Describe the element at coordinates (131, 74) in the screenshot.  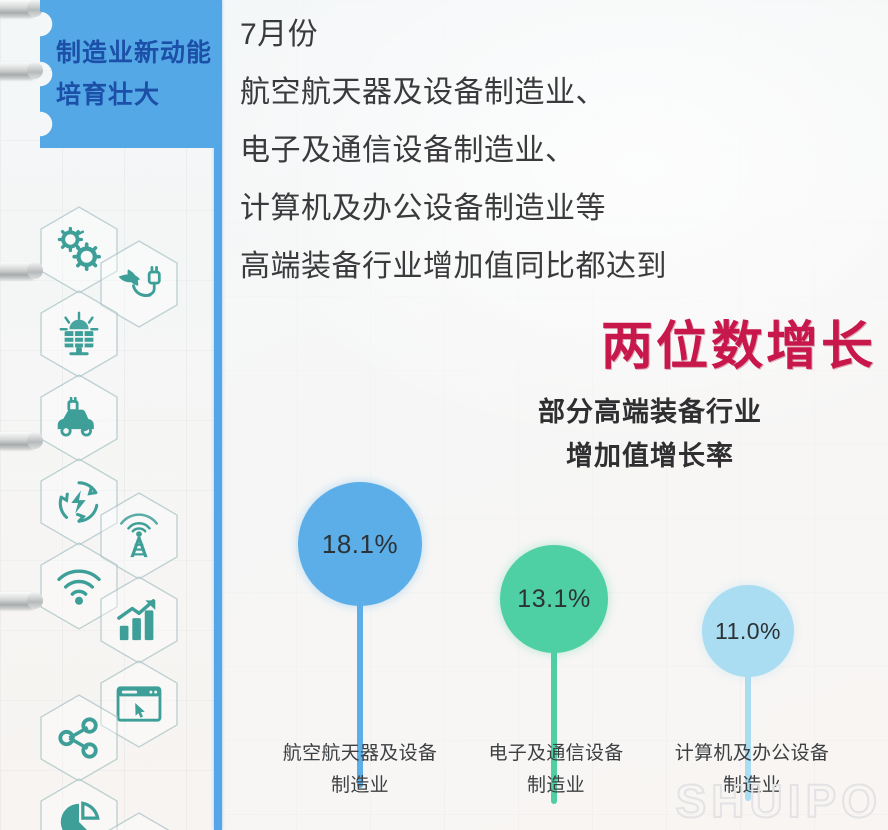
I see `title-badge: 制造业新动能 培育壮大` at that location.